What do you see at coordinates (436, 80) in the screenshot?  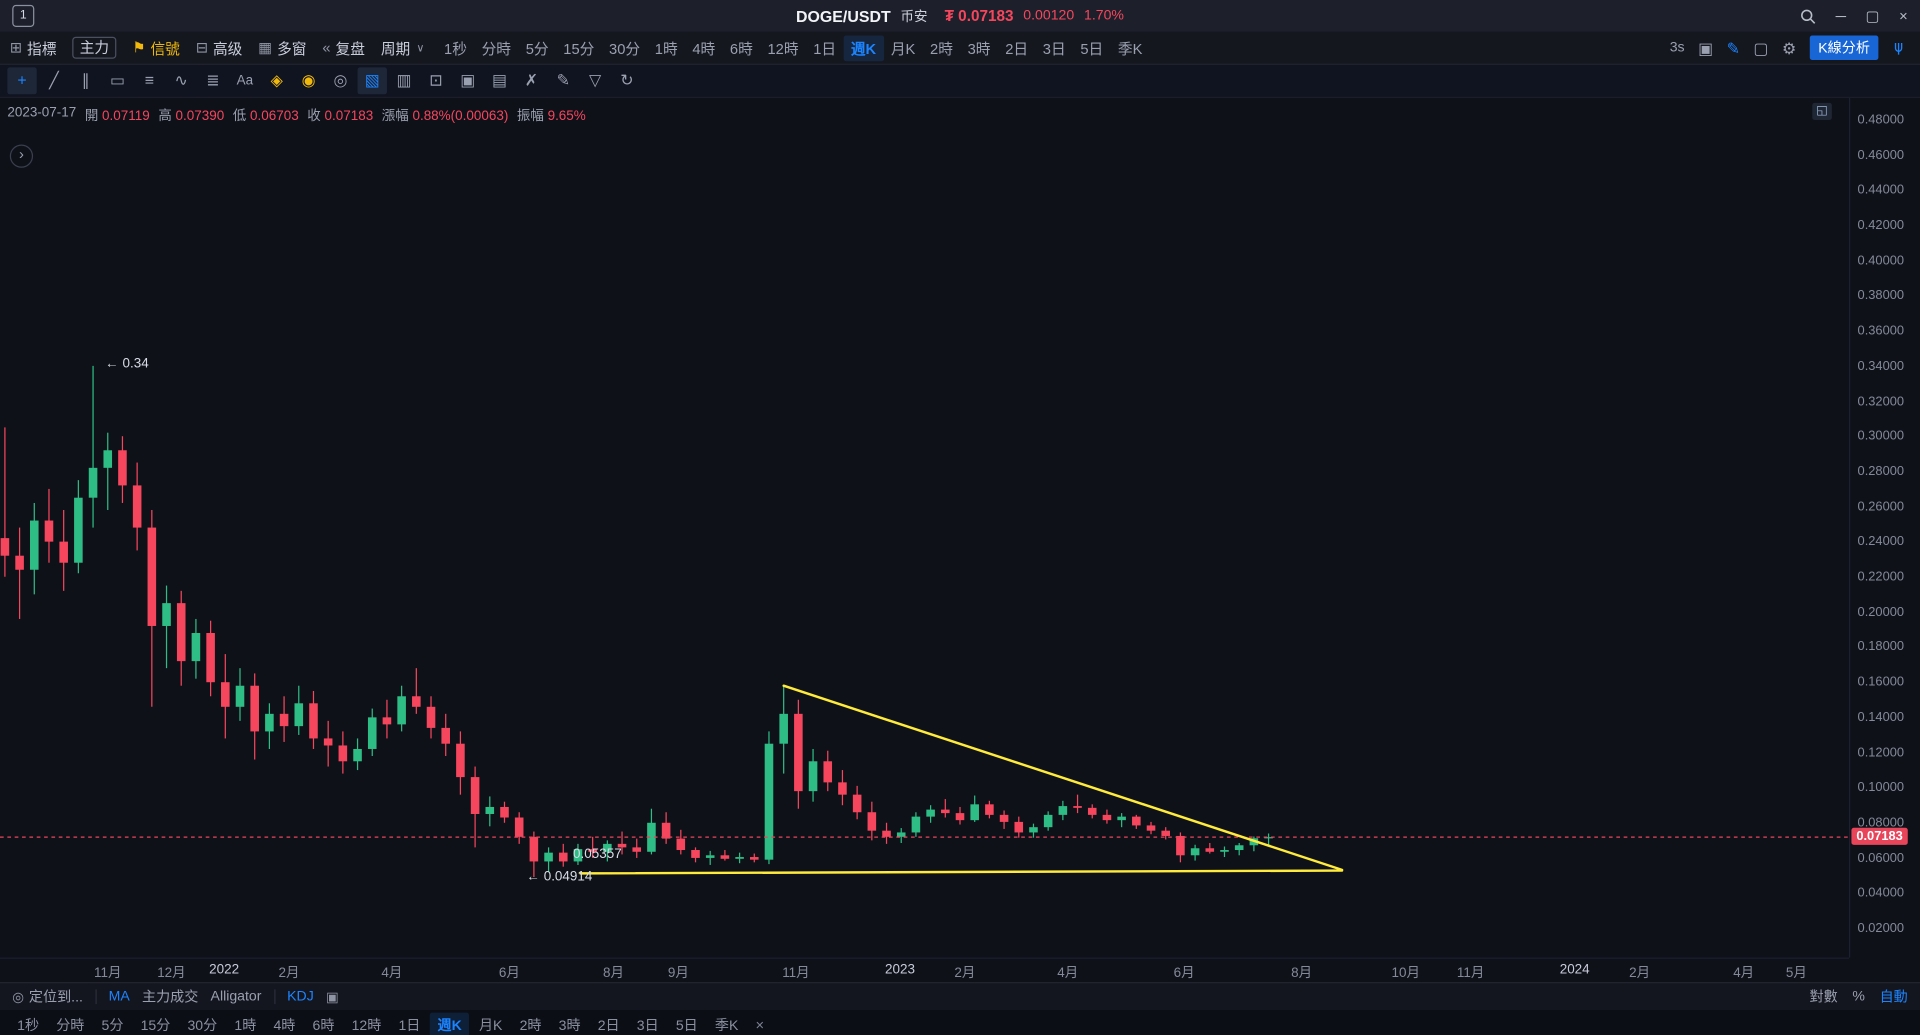 I see `screenshot-region-icon: ⊡` at bounding box center [436, 80].